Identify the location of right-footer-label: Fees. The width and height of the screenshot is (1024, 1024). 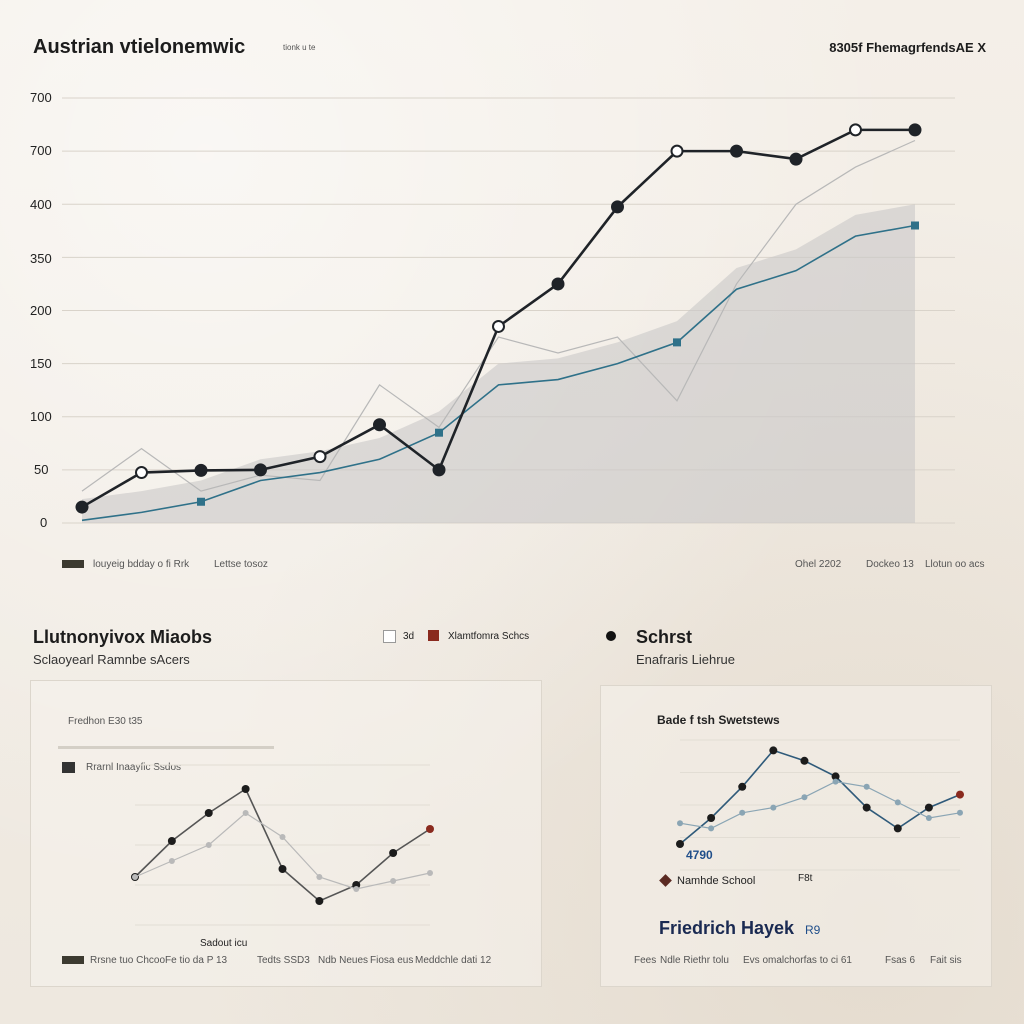
(645, 960).